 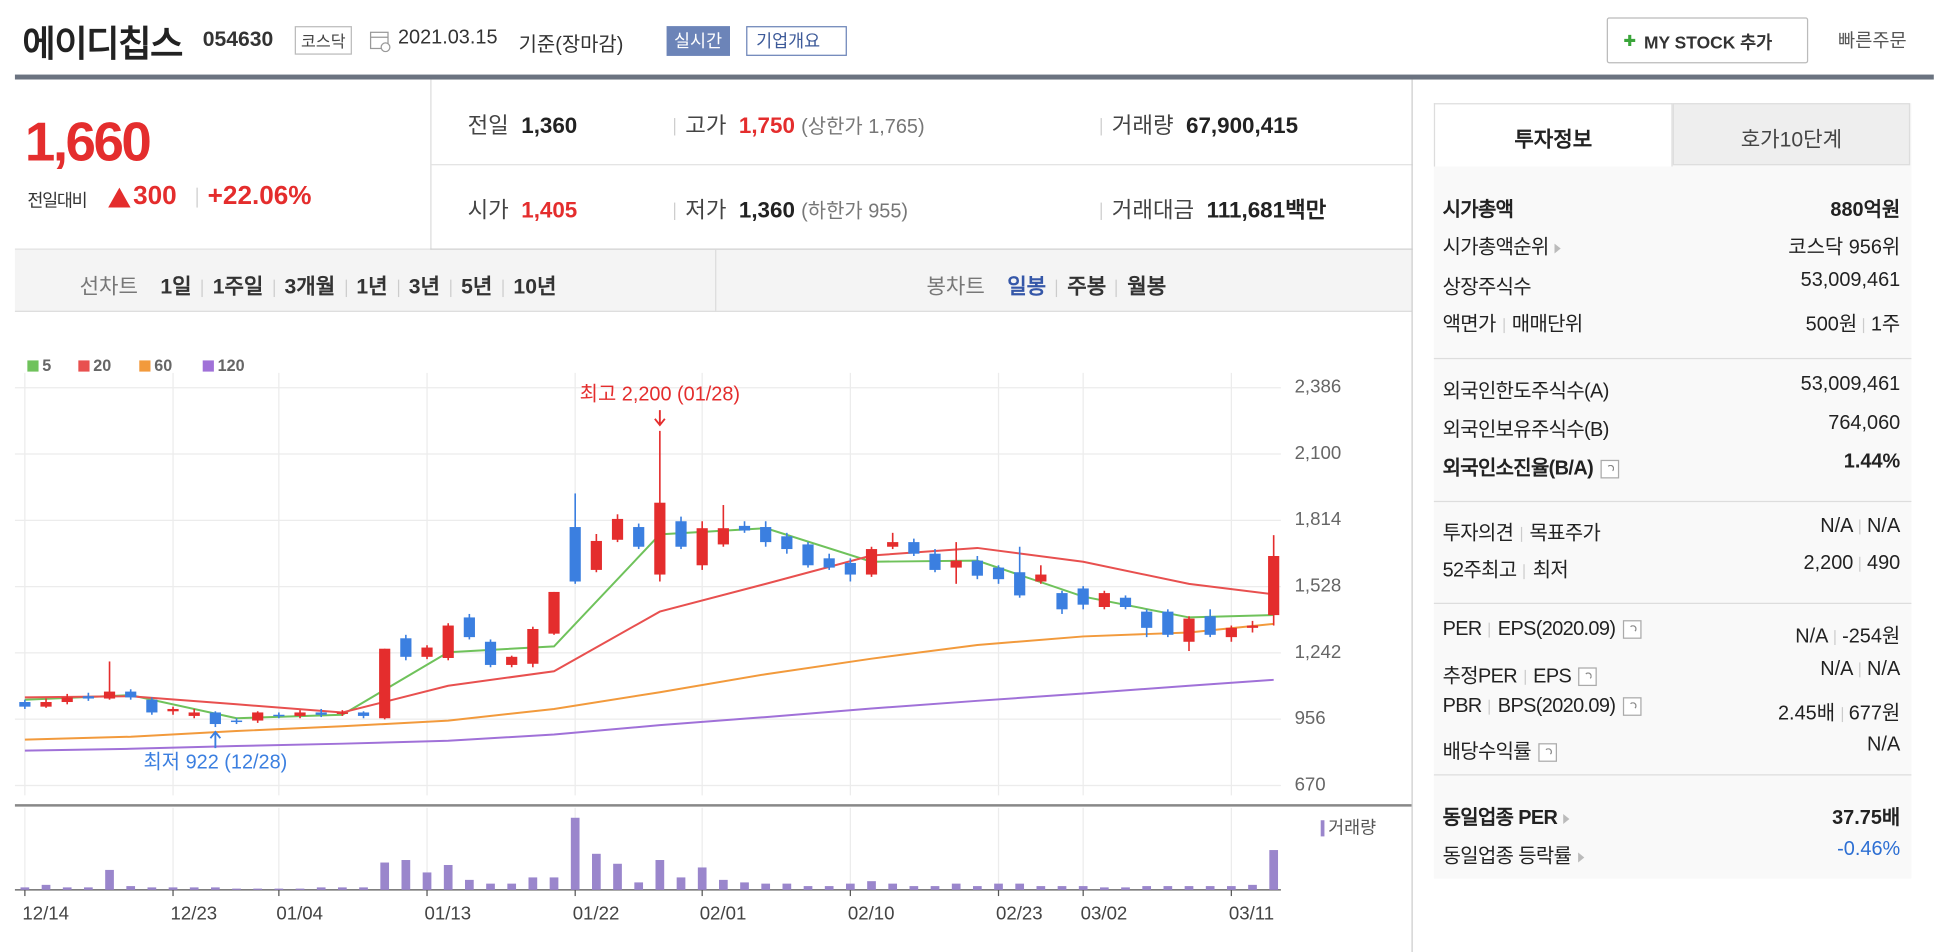 I want to click on candle-periods: 봉차트 일봉 주봉 월봉, so click(x=1046, y=283).